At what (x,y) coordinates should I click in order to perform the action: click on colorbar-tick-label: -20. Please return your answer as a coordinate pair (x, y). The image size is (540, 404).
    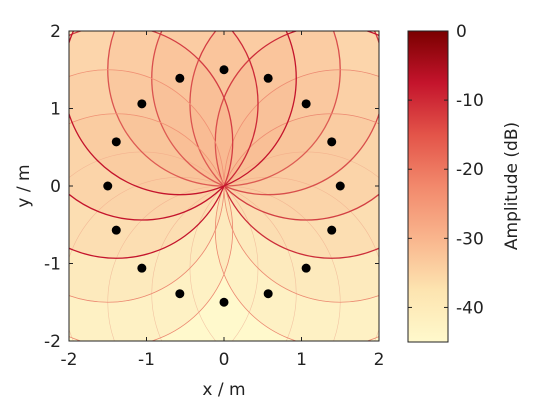
    Looking at the image, I should click on (470, 170).